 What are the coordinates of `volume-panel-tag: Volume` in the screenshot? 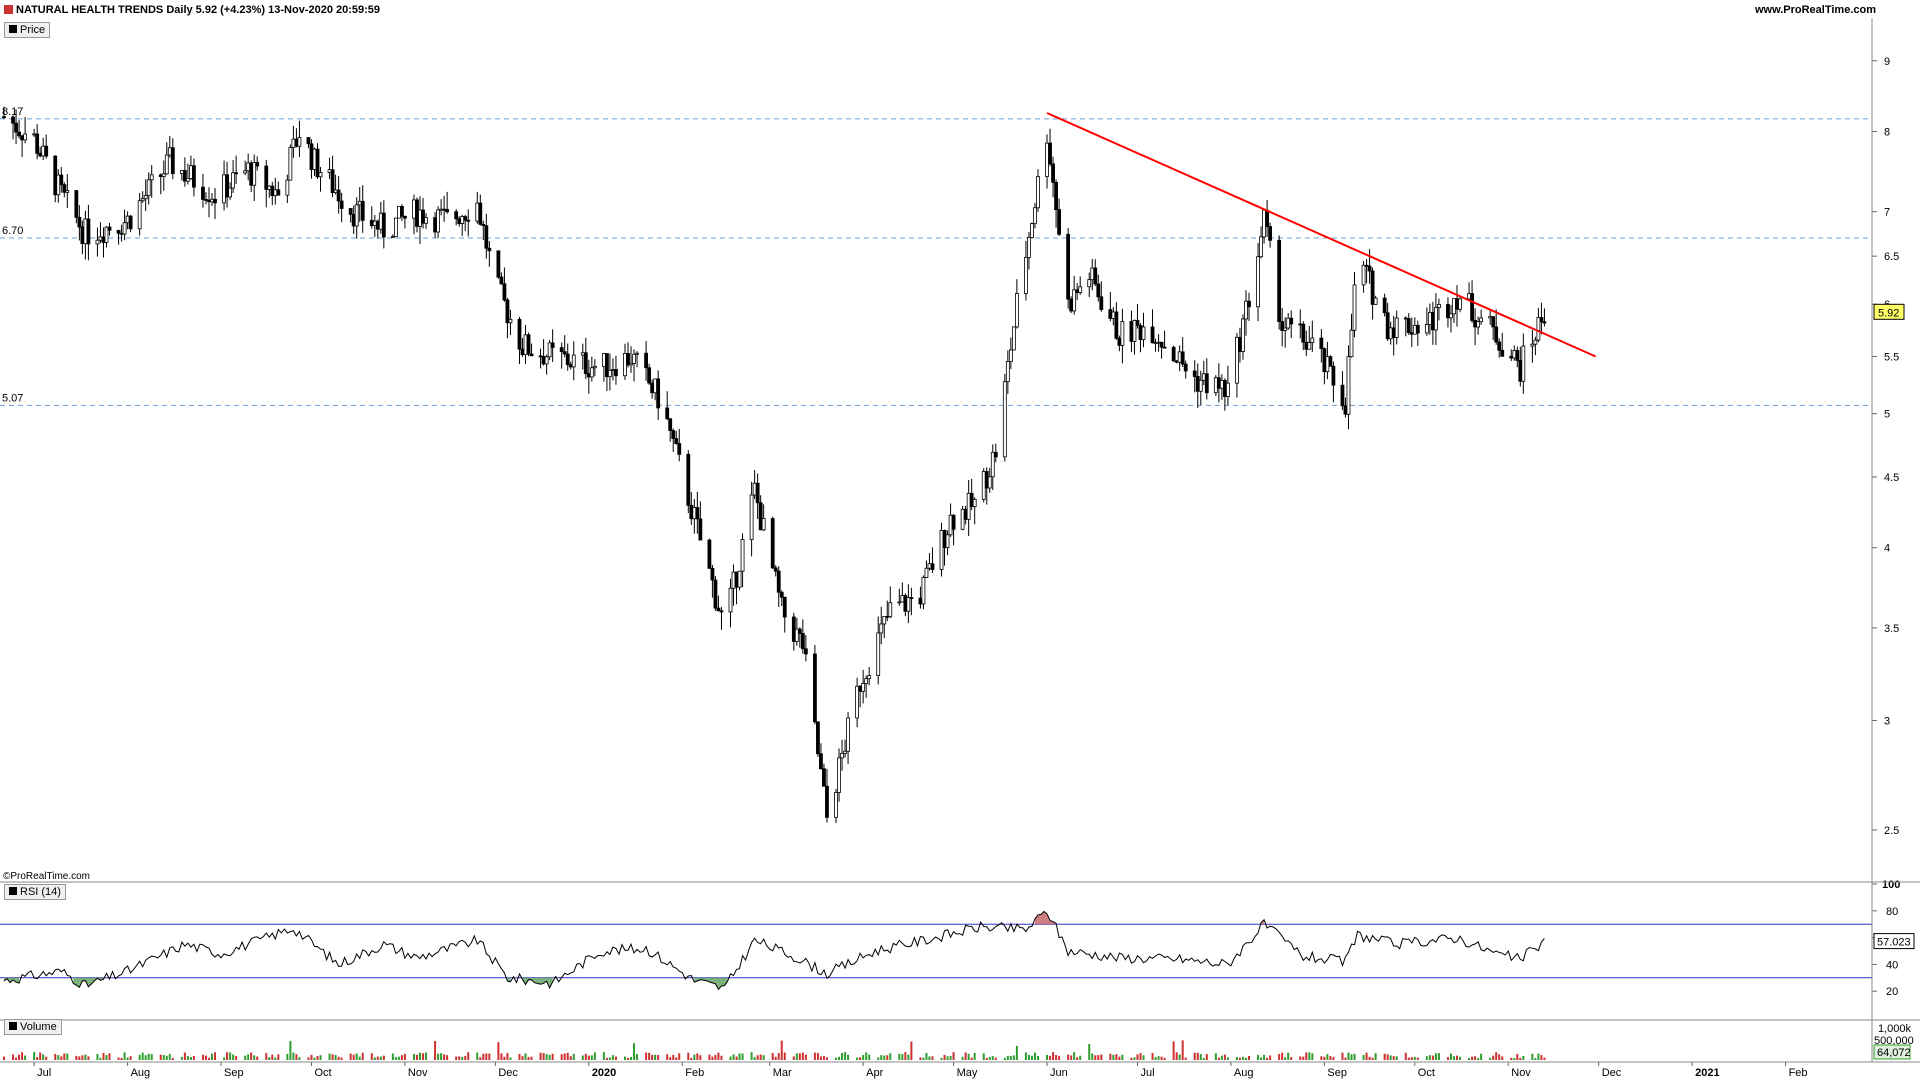 It's located at (33, 1027).